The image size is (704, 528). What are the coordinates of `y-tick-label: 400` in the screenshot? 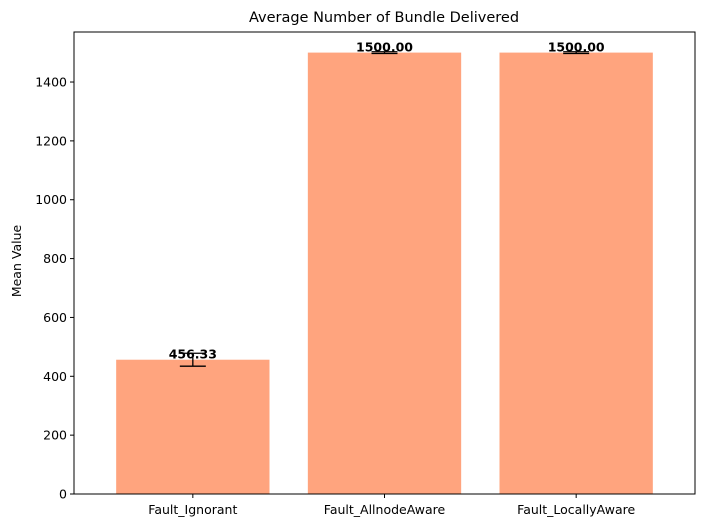 It's located at (55, 376).